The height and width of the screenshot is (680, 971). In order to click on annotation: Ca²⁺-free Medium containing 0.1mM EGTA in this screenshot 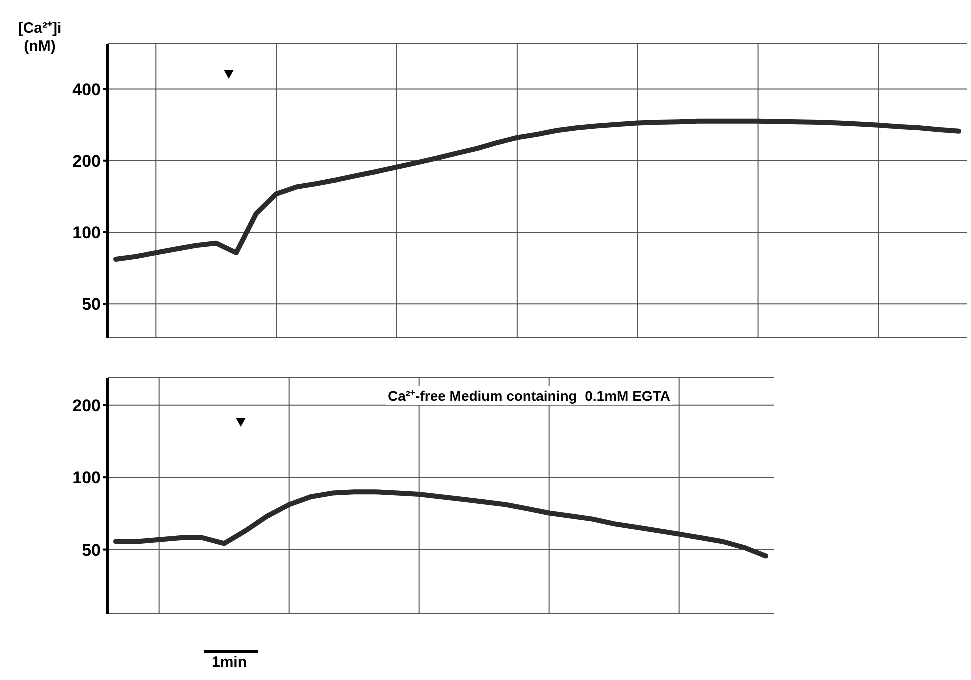, I will do `click(529, 395)`.